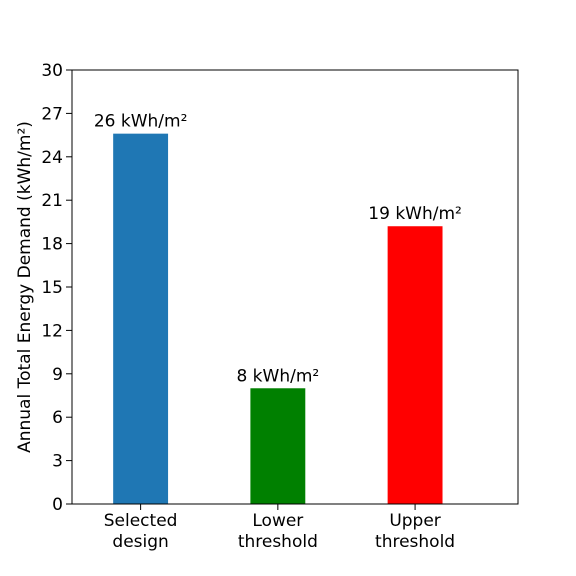  I want to click on data-label: 26 kWh/m², so click(141, 122).